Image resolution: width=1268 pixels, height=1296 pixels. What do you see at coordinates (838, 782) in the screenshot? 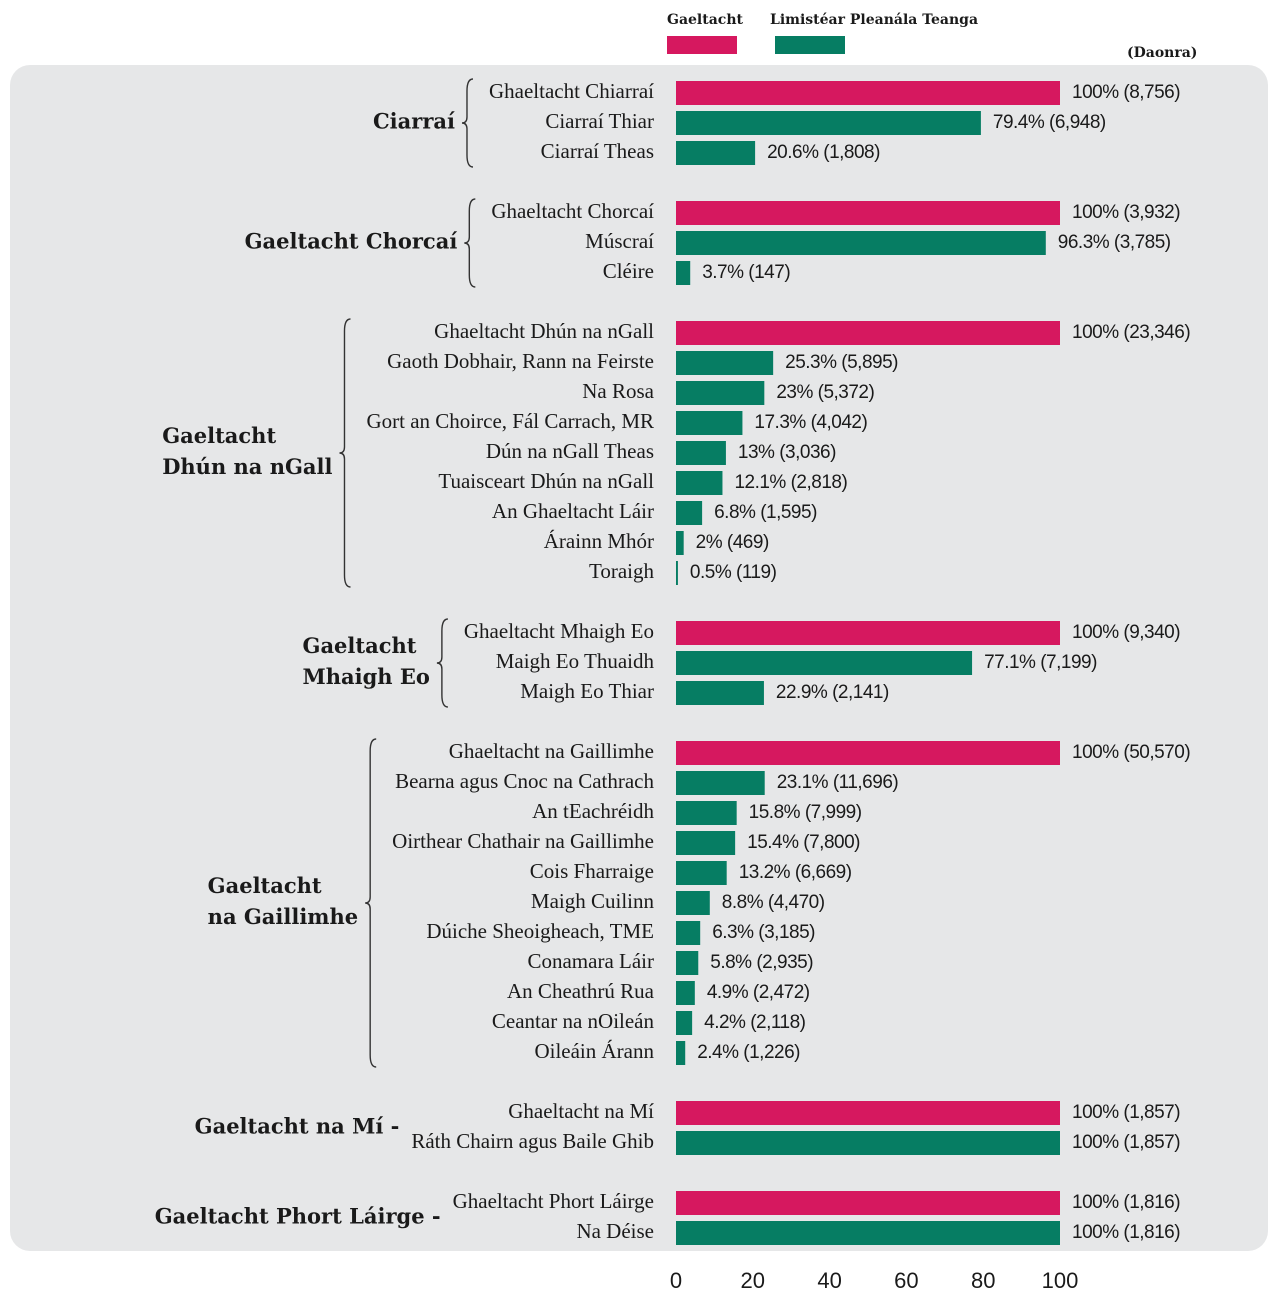
I see `value-label: 23.1% (11,696)` at bounding box center [838, 782].